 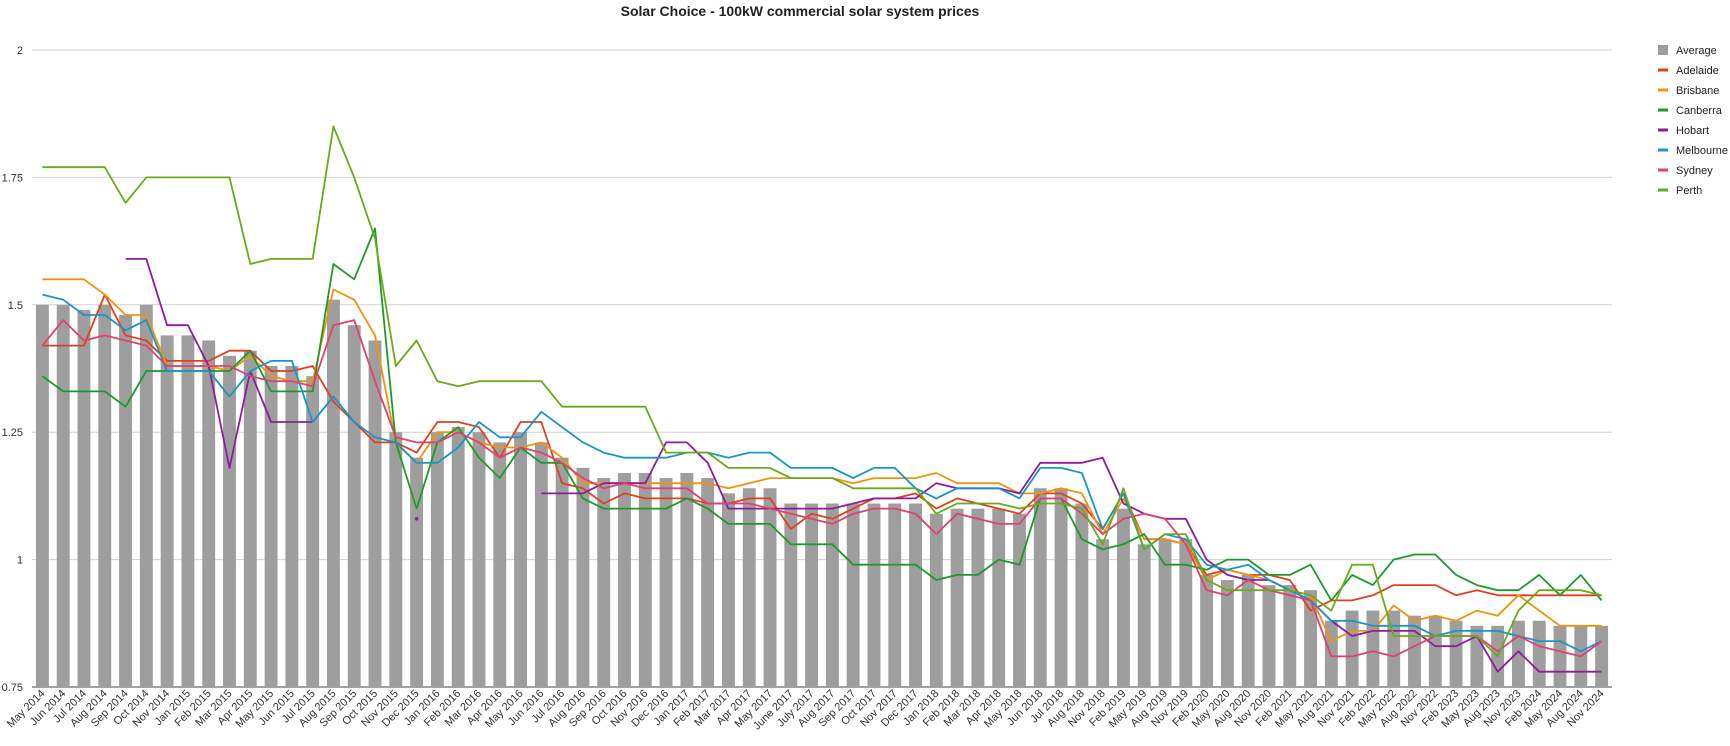 I want to click on legend-label-canberra: Canberra, so click(x=1699, y=111).